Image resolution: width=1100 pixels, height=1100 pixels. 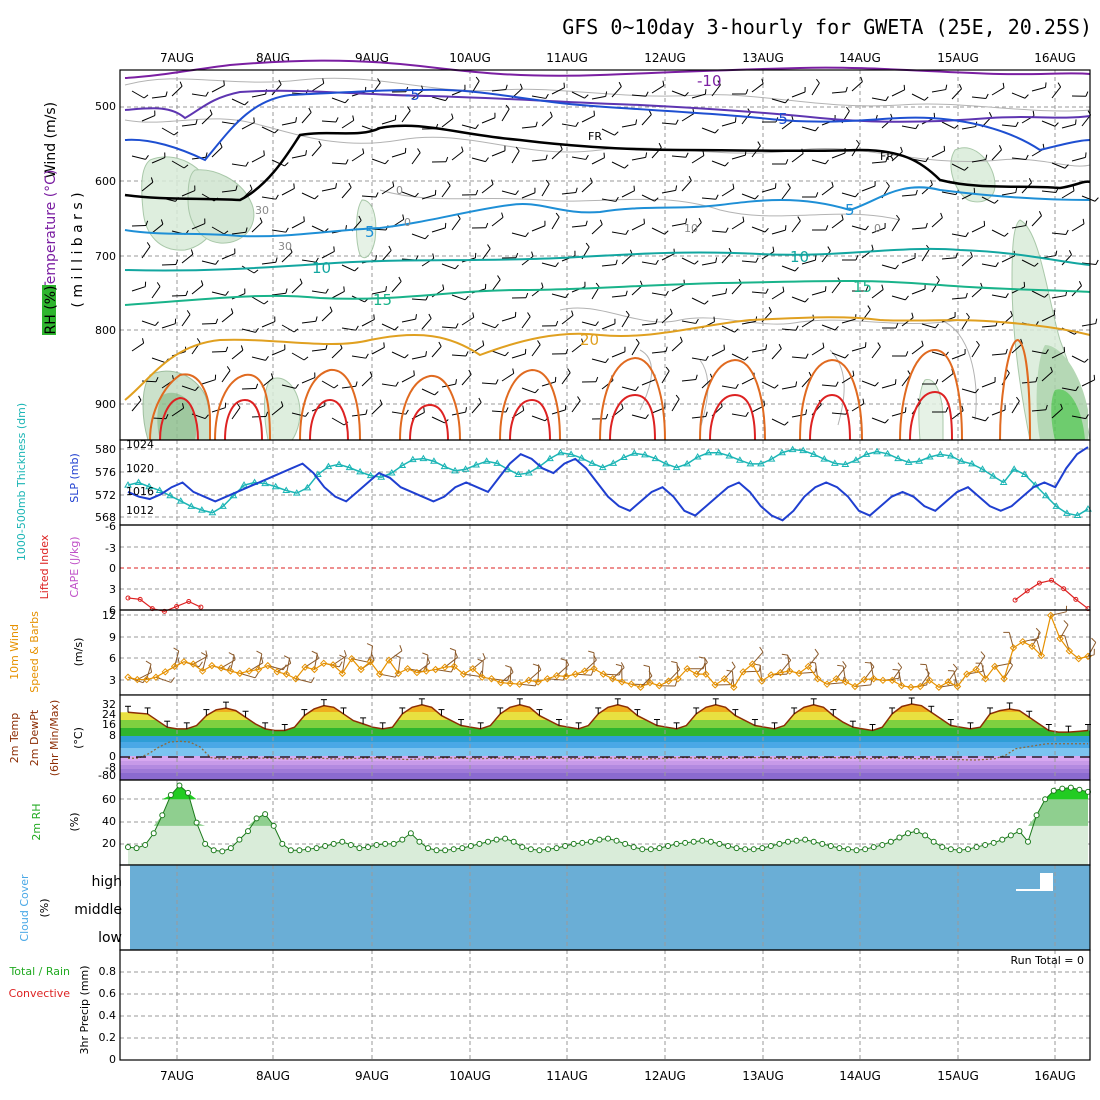 I want to click on ylabel-wind-unit: (m/s), so click(x=78, y=652).